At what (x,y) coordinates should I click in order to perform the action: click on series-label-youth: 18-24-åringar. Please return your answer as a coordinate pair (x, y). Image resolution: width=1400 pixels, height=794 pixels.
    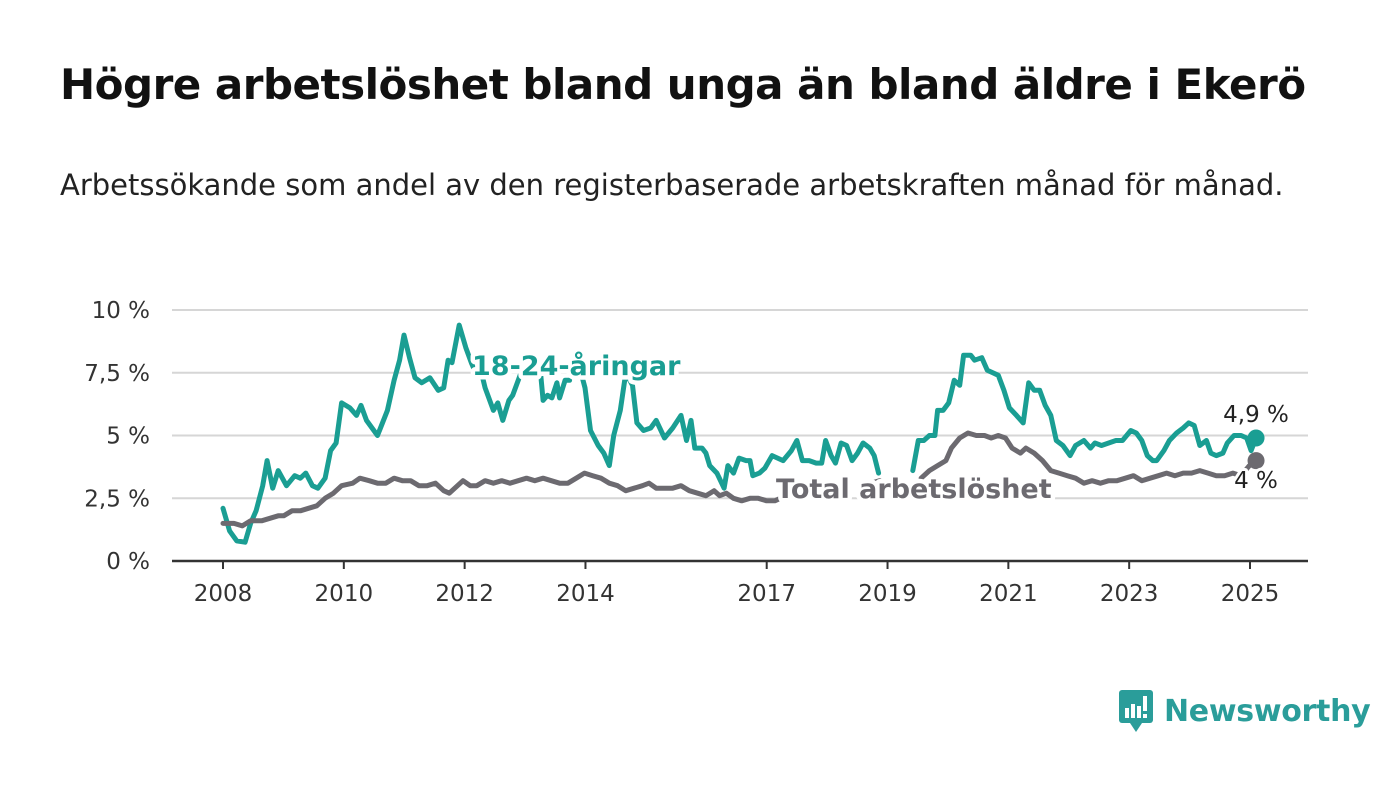
    Looking at the image, I should click on (576, 366).